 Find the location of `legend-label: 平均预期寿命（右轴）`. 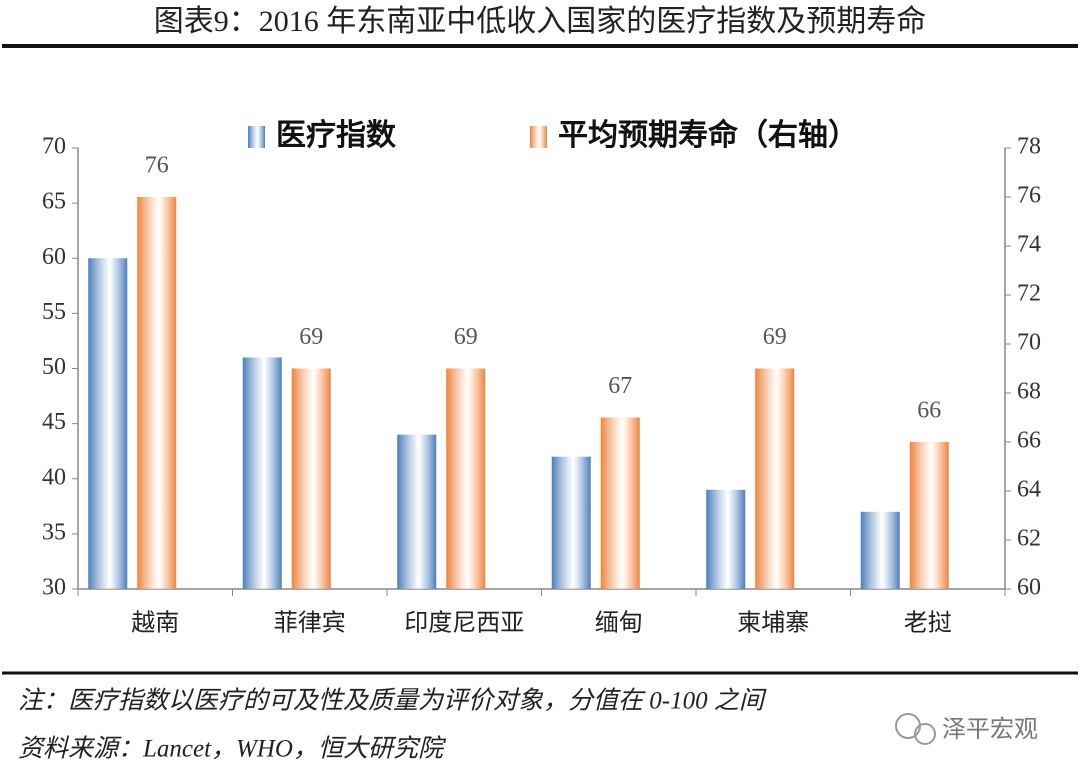

legend-label: 平均预期寿命（右轴） is located at coordinates (708, 135).